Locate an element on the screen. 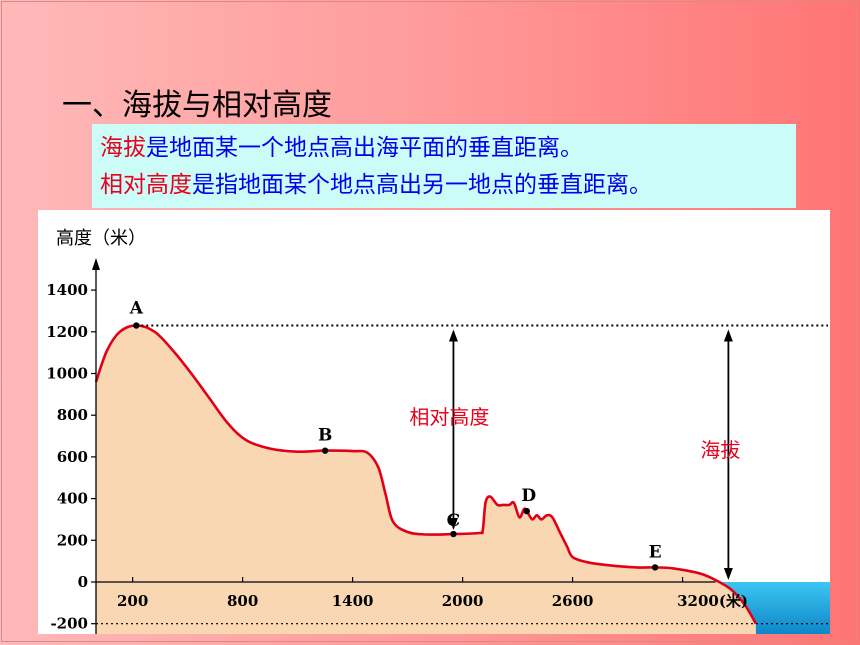 The width and height of the screenshot is (860, 645). y-tick-label: 600 is located at coordinates (72, 457).